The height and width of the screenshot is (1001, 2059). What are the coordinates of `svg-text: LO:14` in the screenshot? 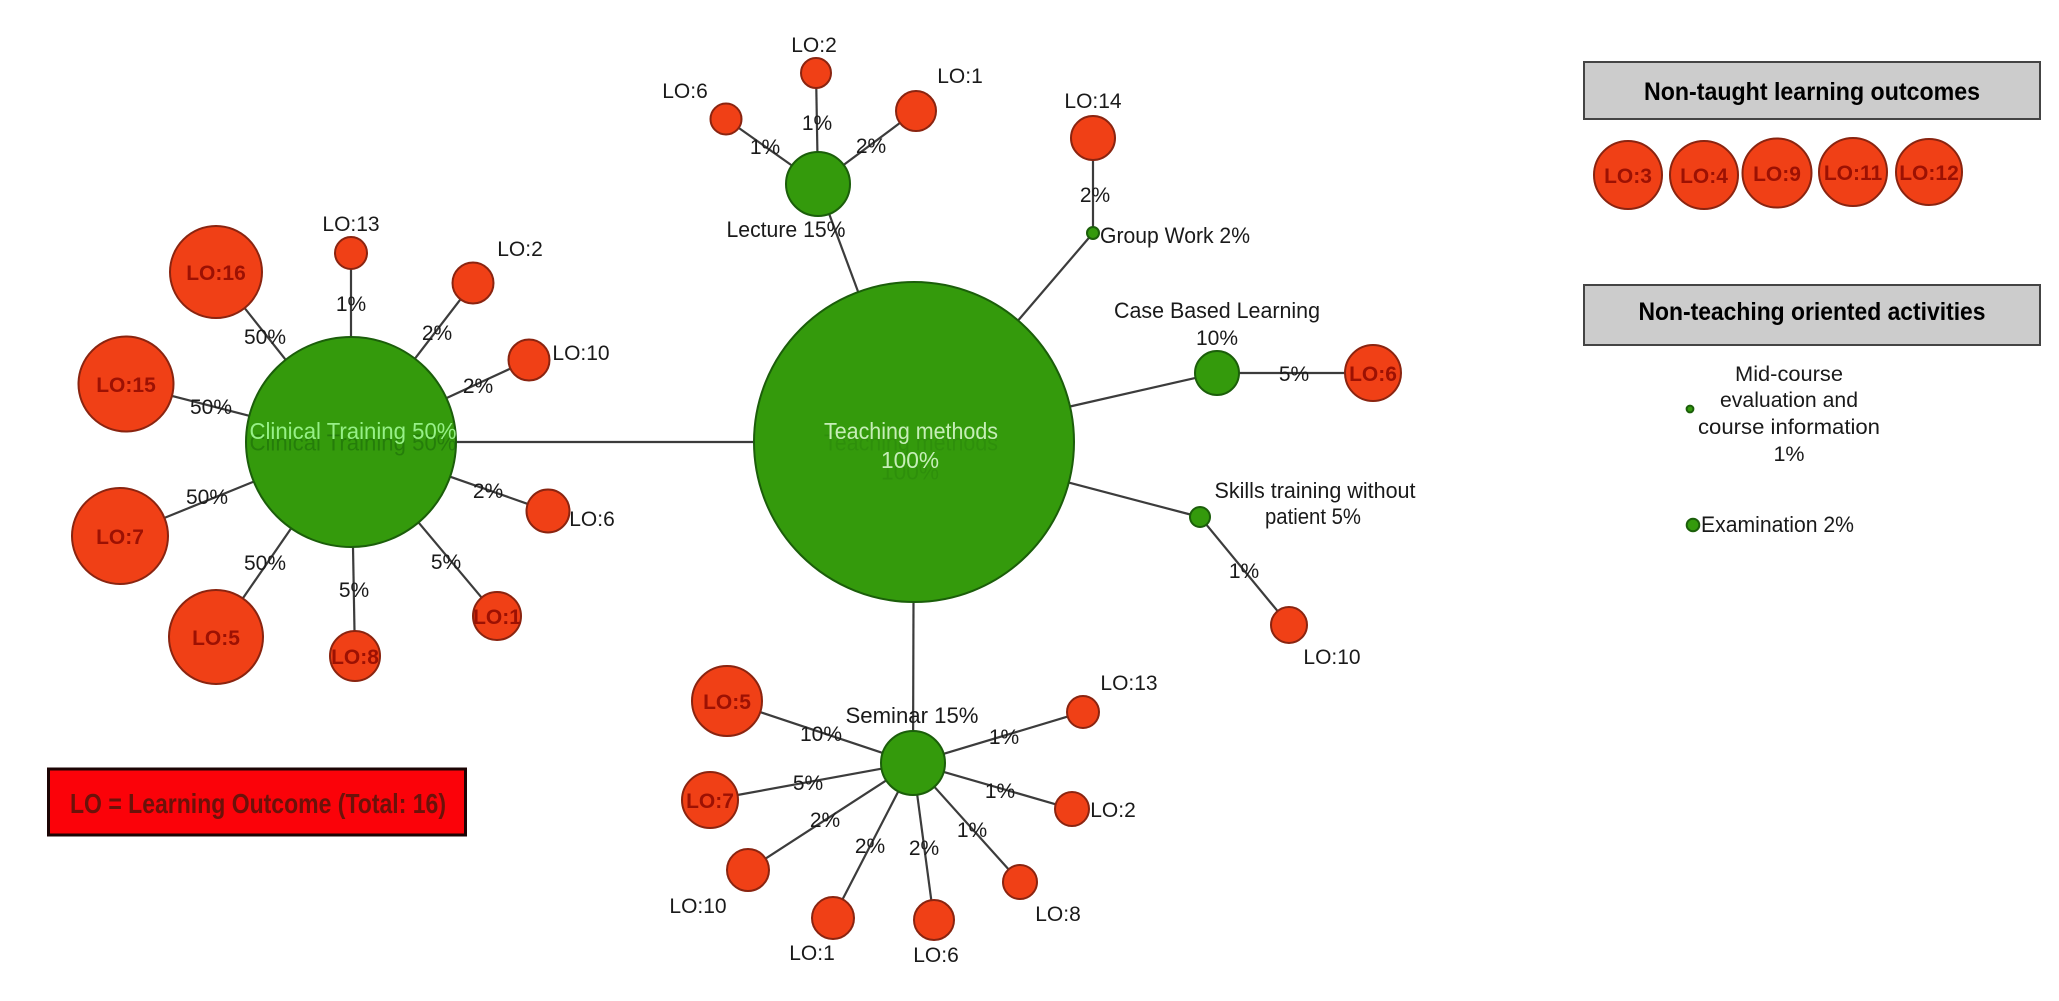 It's located at (1093, 101).